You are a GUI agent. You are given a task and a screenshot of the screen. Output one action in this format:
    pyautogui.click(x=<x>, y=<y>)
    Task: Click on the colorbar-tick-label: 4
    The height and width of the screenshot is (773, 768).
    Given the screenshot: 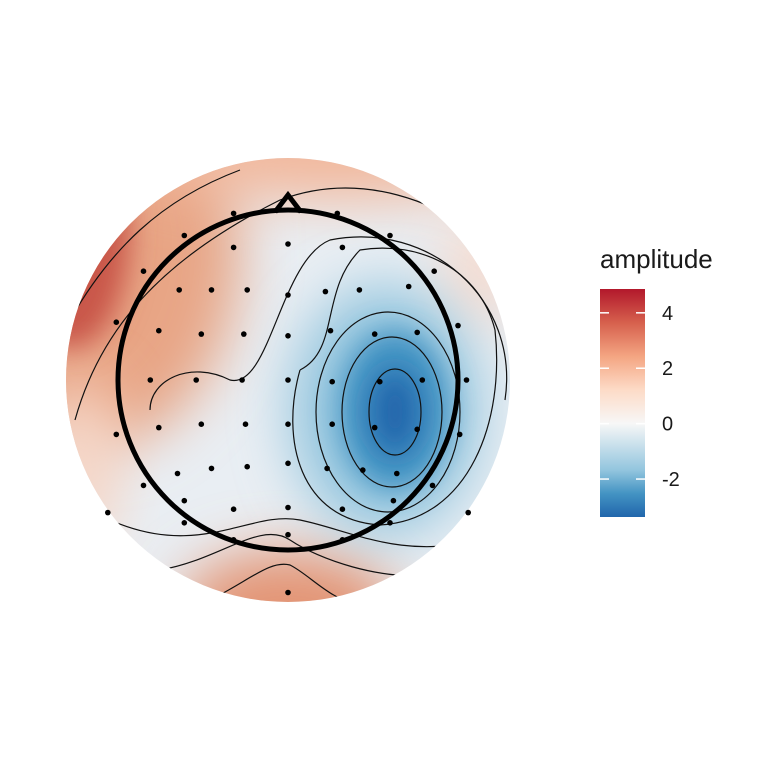 What is the action you would take?
    pyautogui.click(x=667, y=314)
    